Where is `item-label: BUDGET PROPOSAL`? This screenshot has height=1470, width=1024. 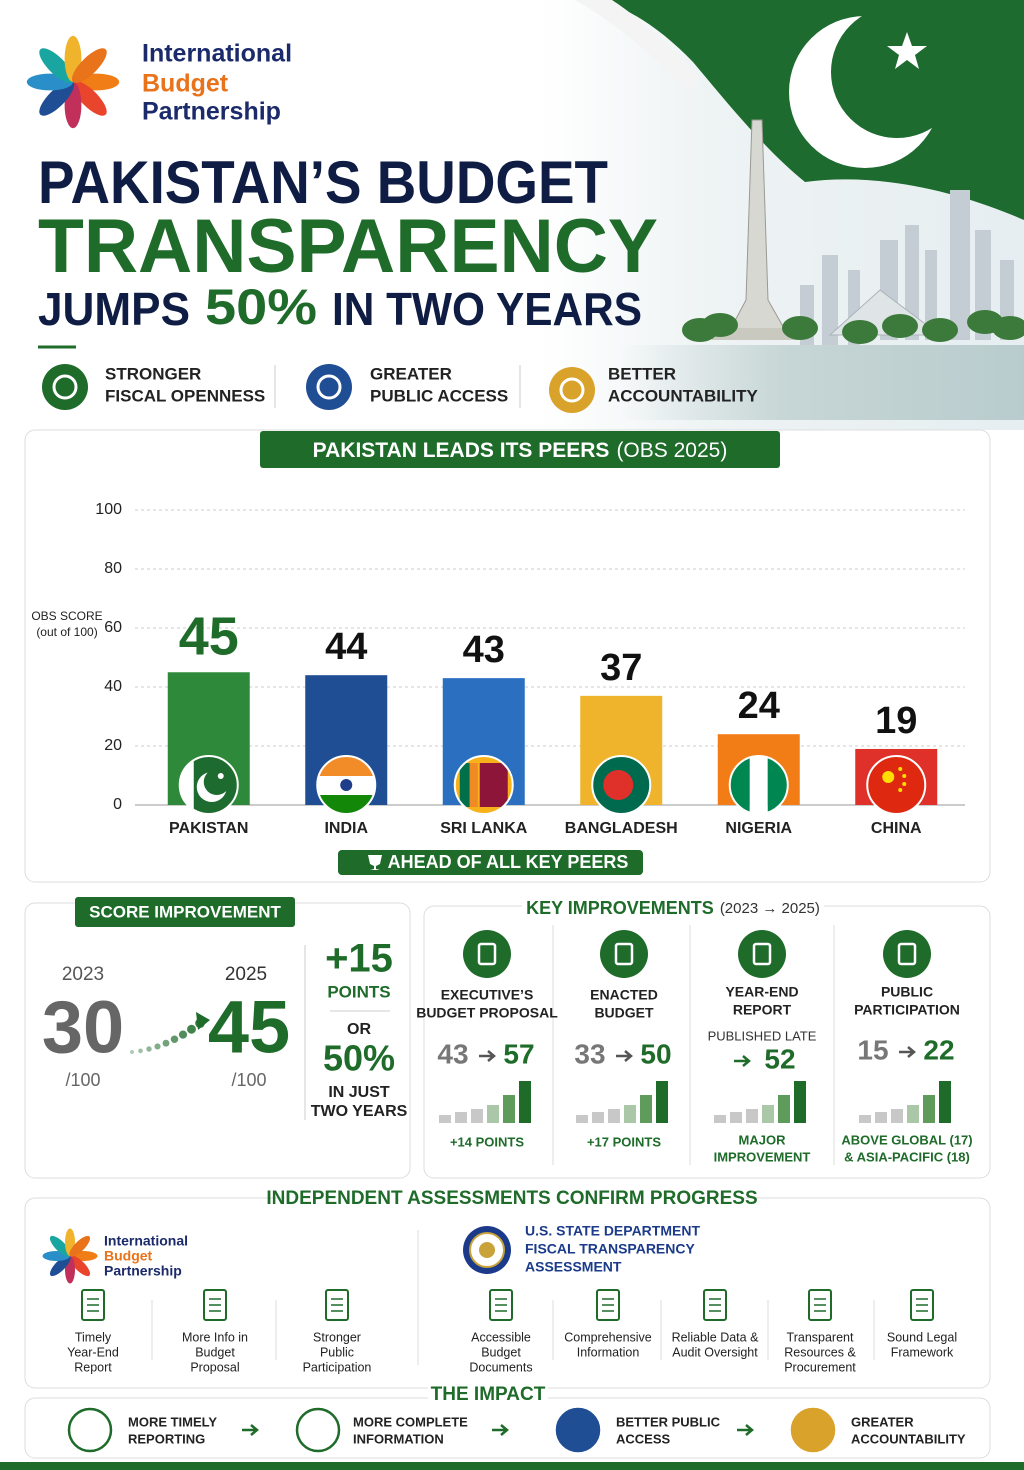 item-label: BUDGET PROPOSAL is located at coordinates (487, 1013).